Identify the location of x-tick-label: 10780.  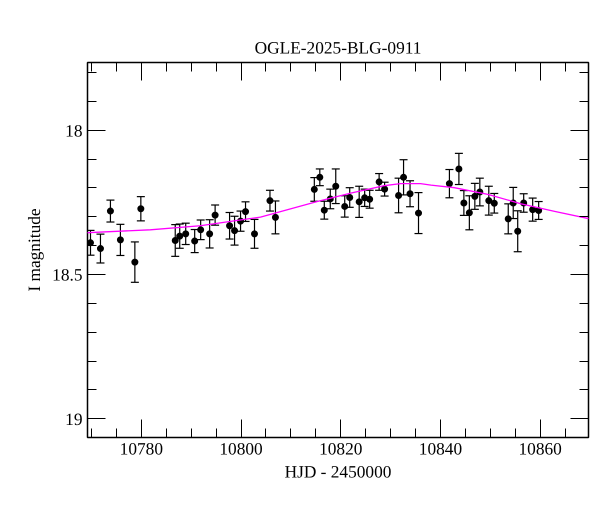
(142, 449).